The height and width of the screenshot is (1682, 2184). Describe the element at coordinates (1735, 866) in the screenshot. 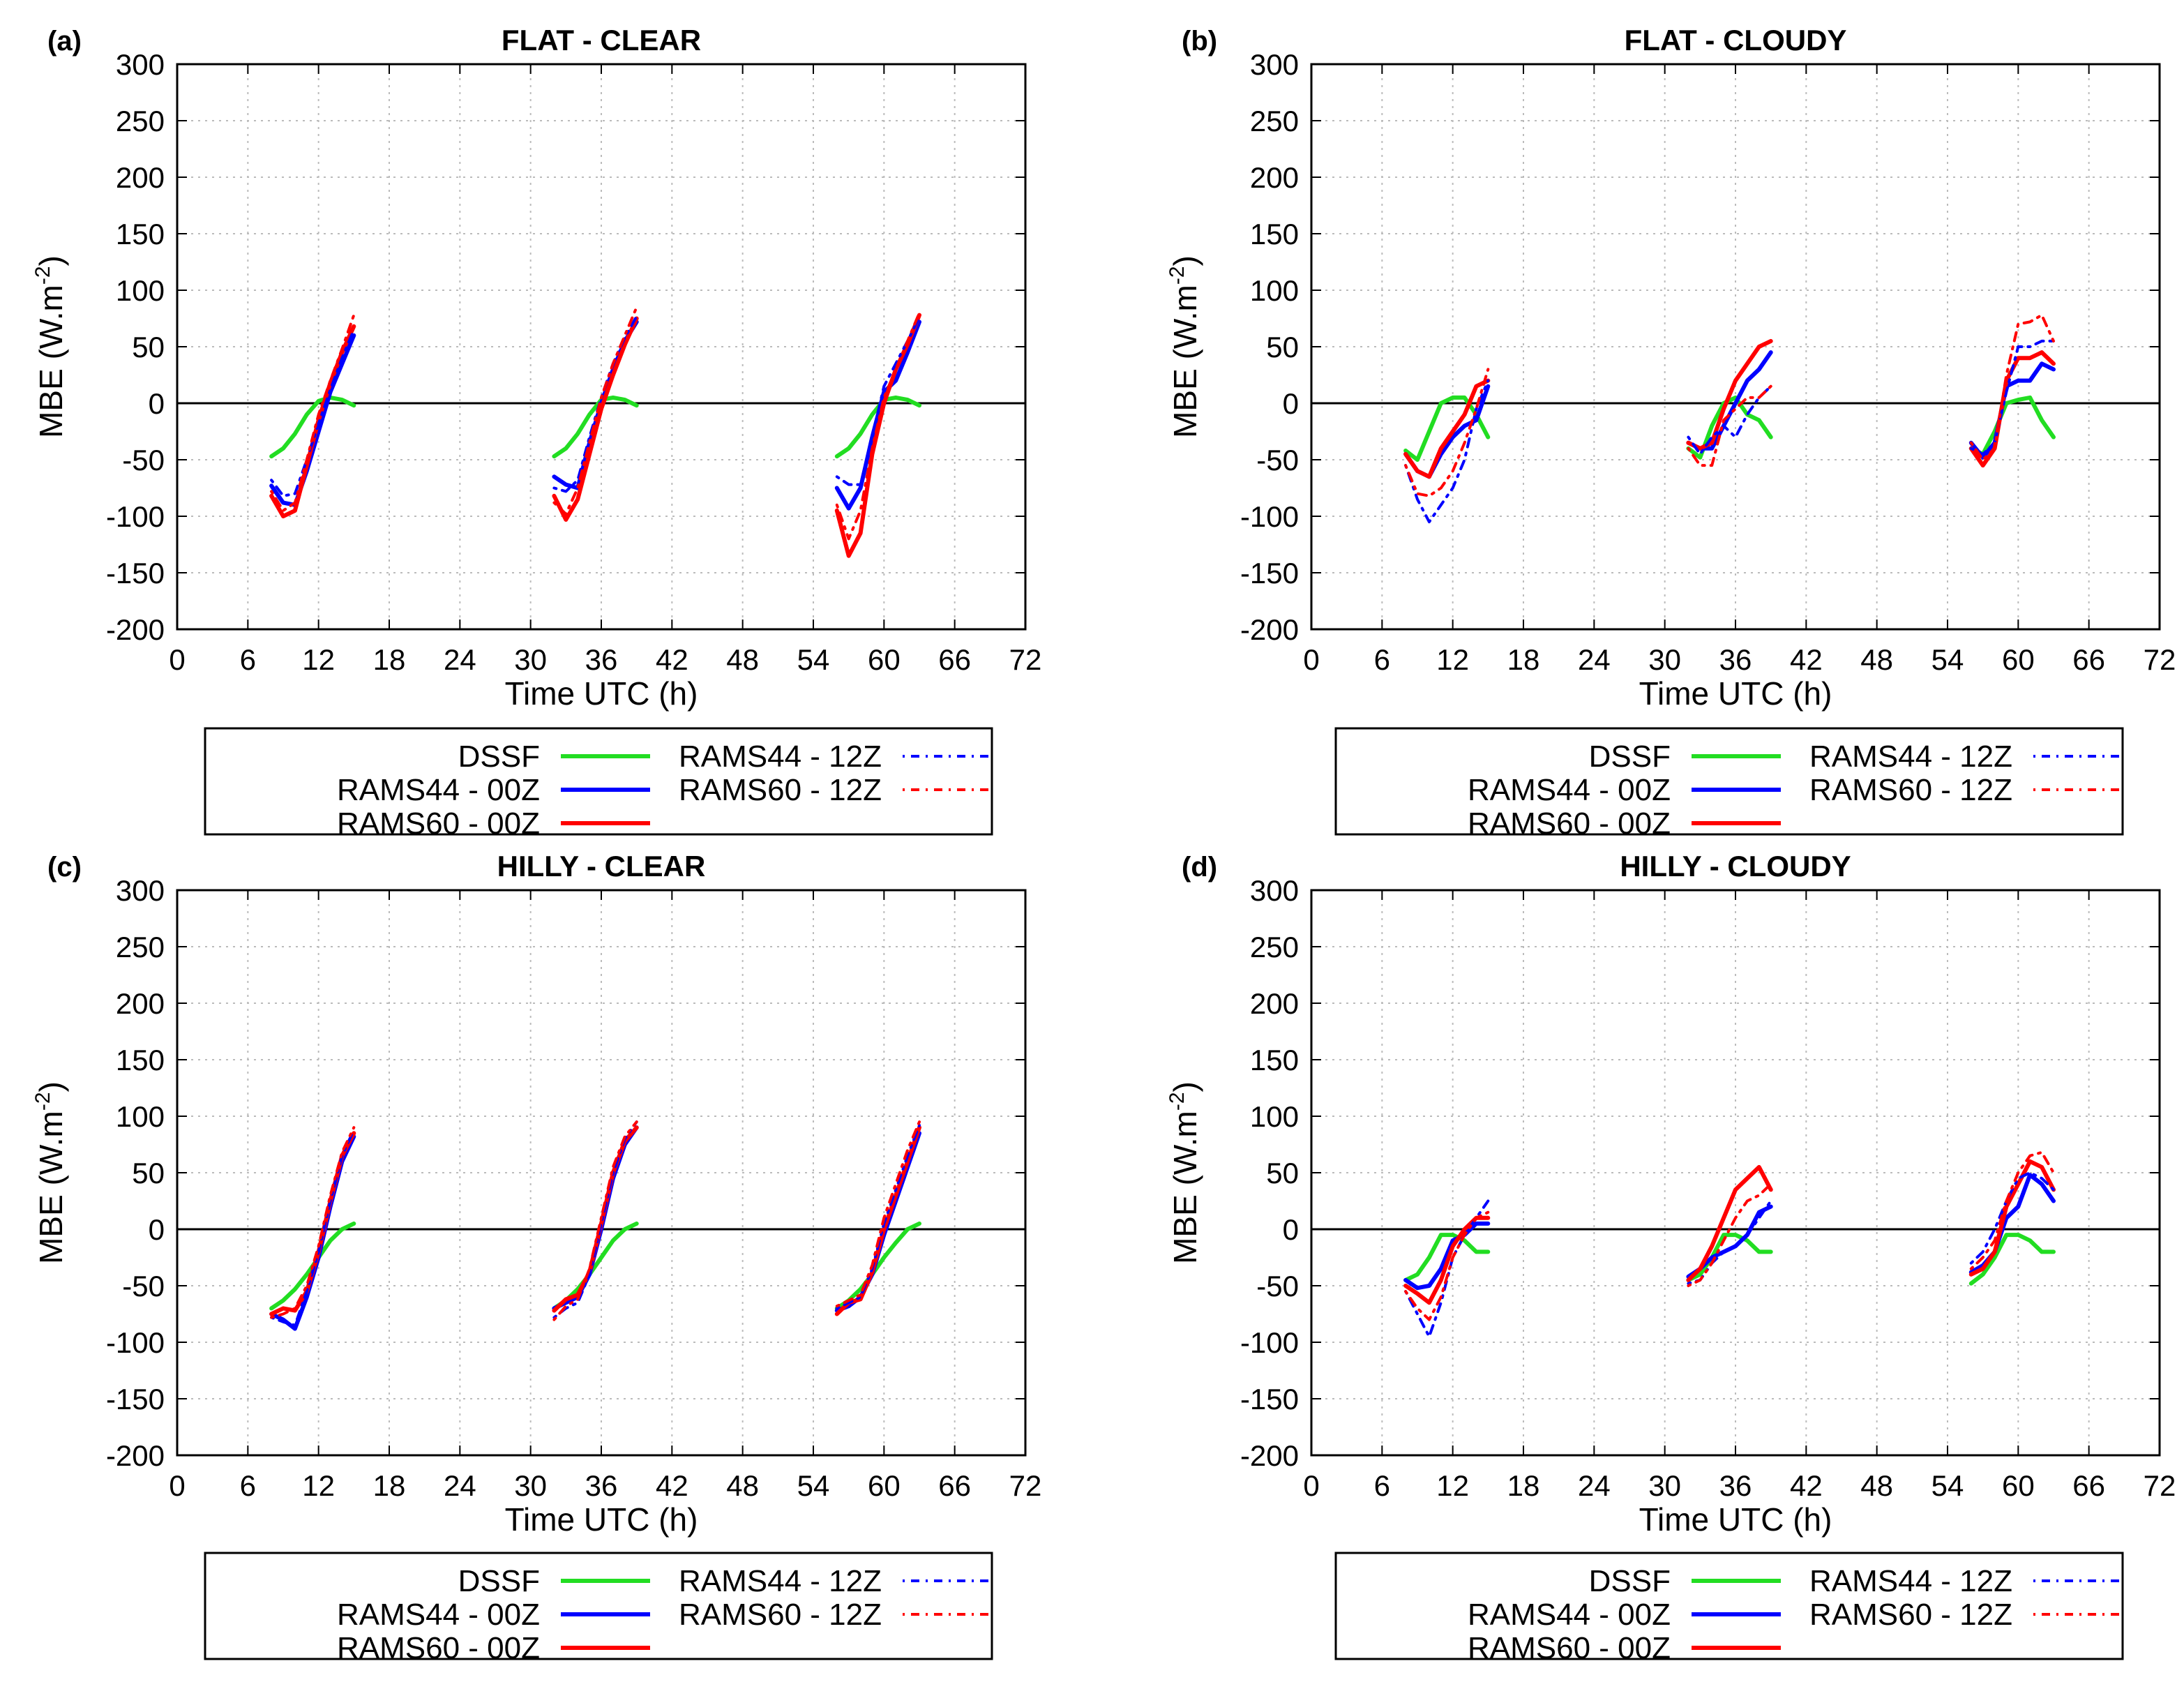

I see `panel-title: HILLY - CLOUDY` at that location.